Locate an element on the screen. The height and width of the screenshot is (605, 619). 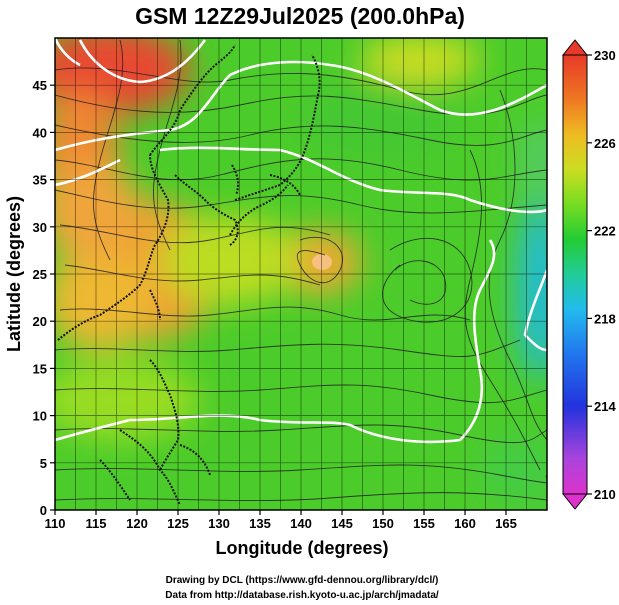
y-tick-label: 35 is located at coordinates (40, 180).